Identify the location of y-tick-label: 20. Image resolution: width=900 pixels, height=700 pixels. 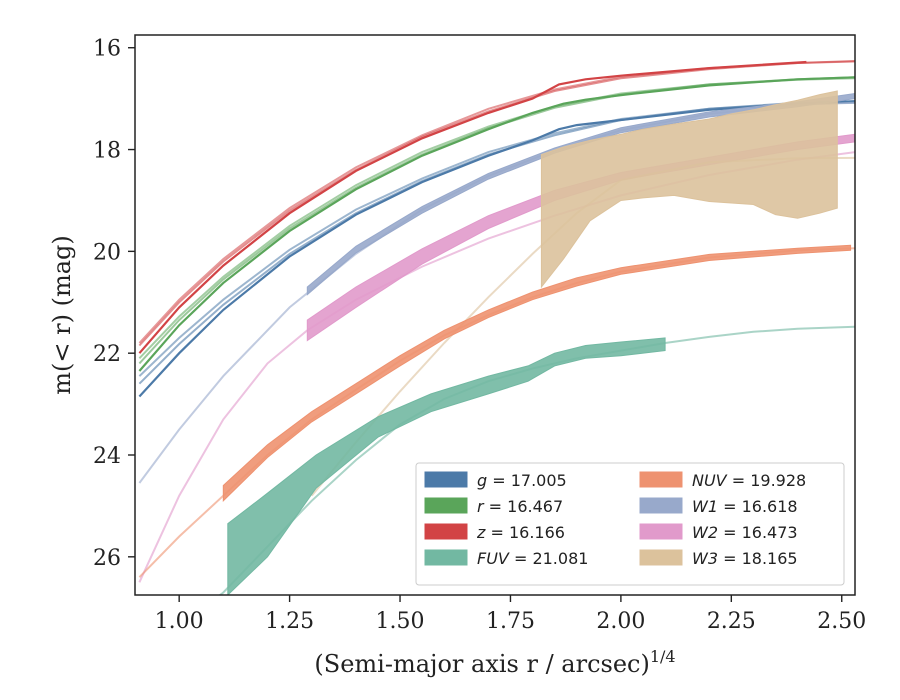
(107, 252).